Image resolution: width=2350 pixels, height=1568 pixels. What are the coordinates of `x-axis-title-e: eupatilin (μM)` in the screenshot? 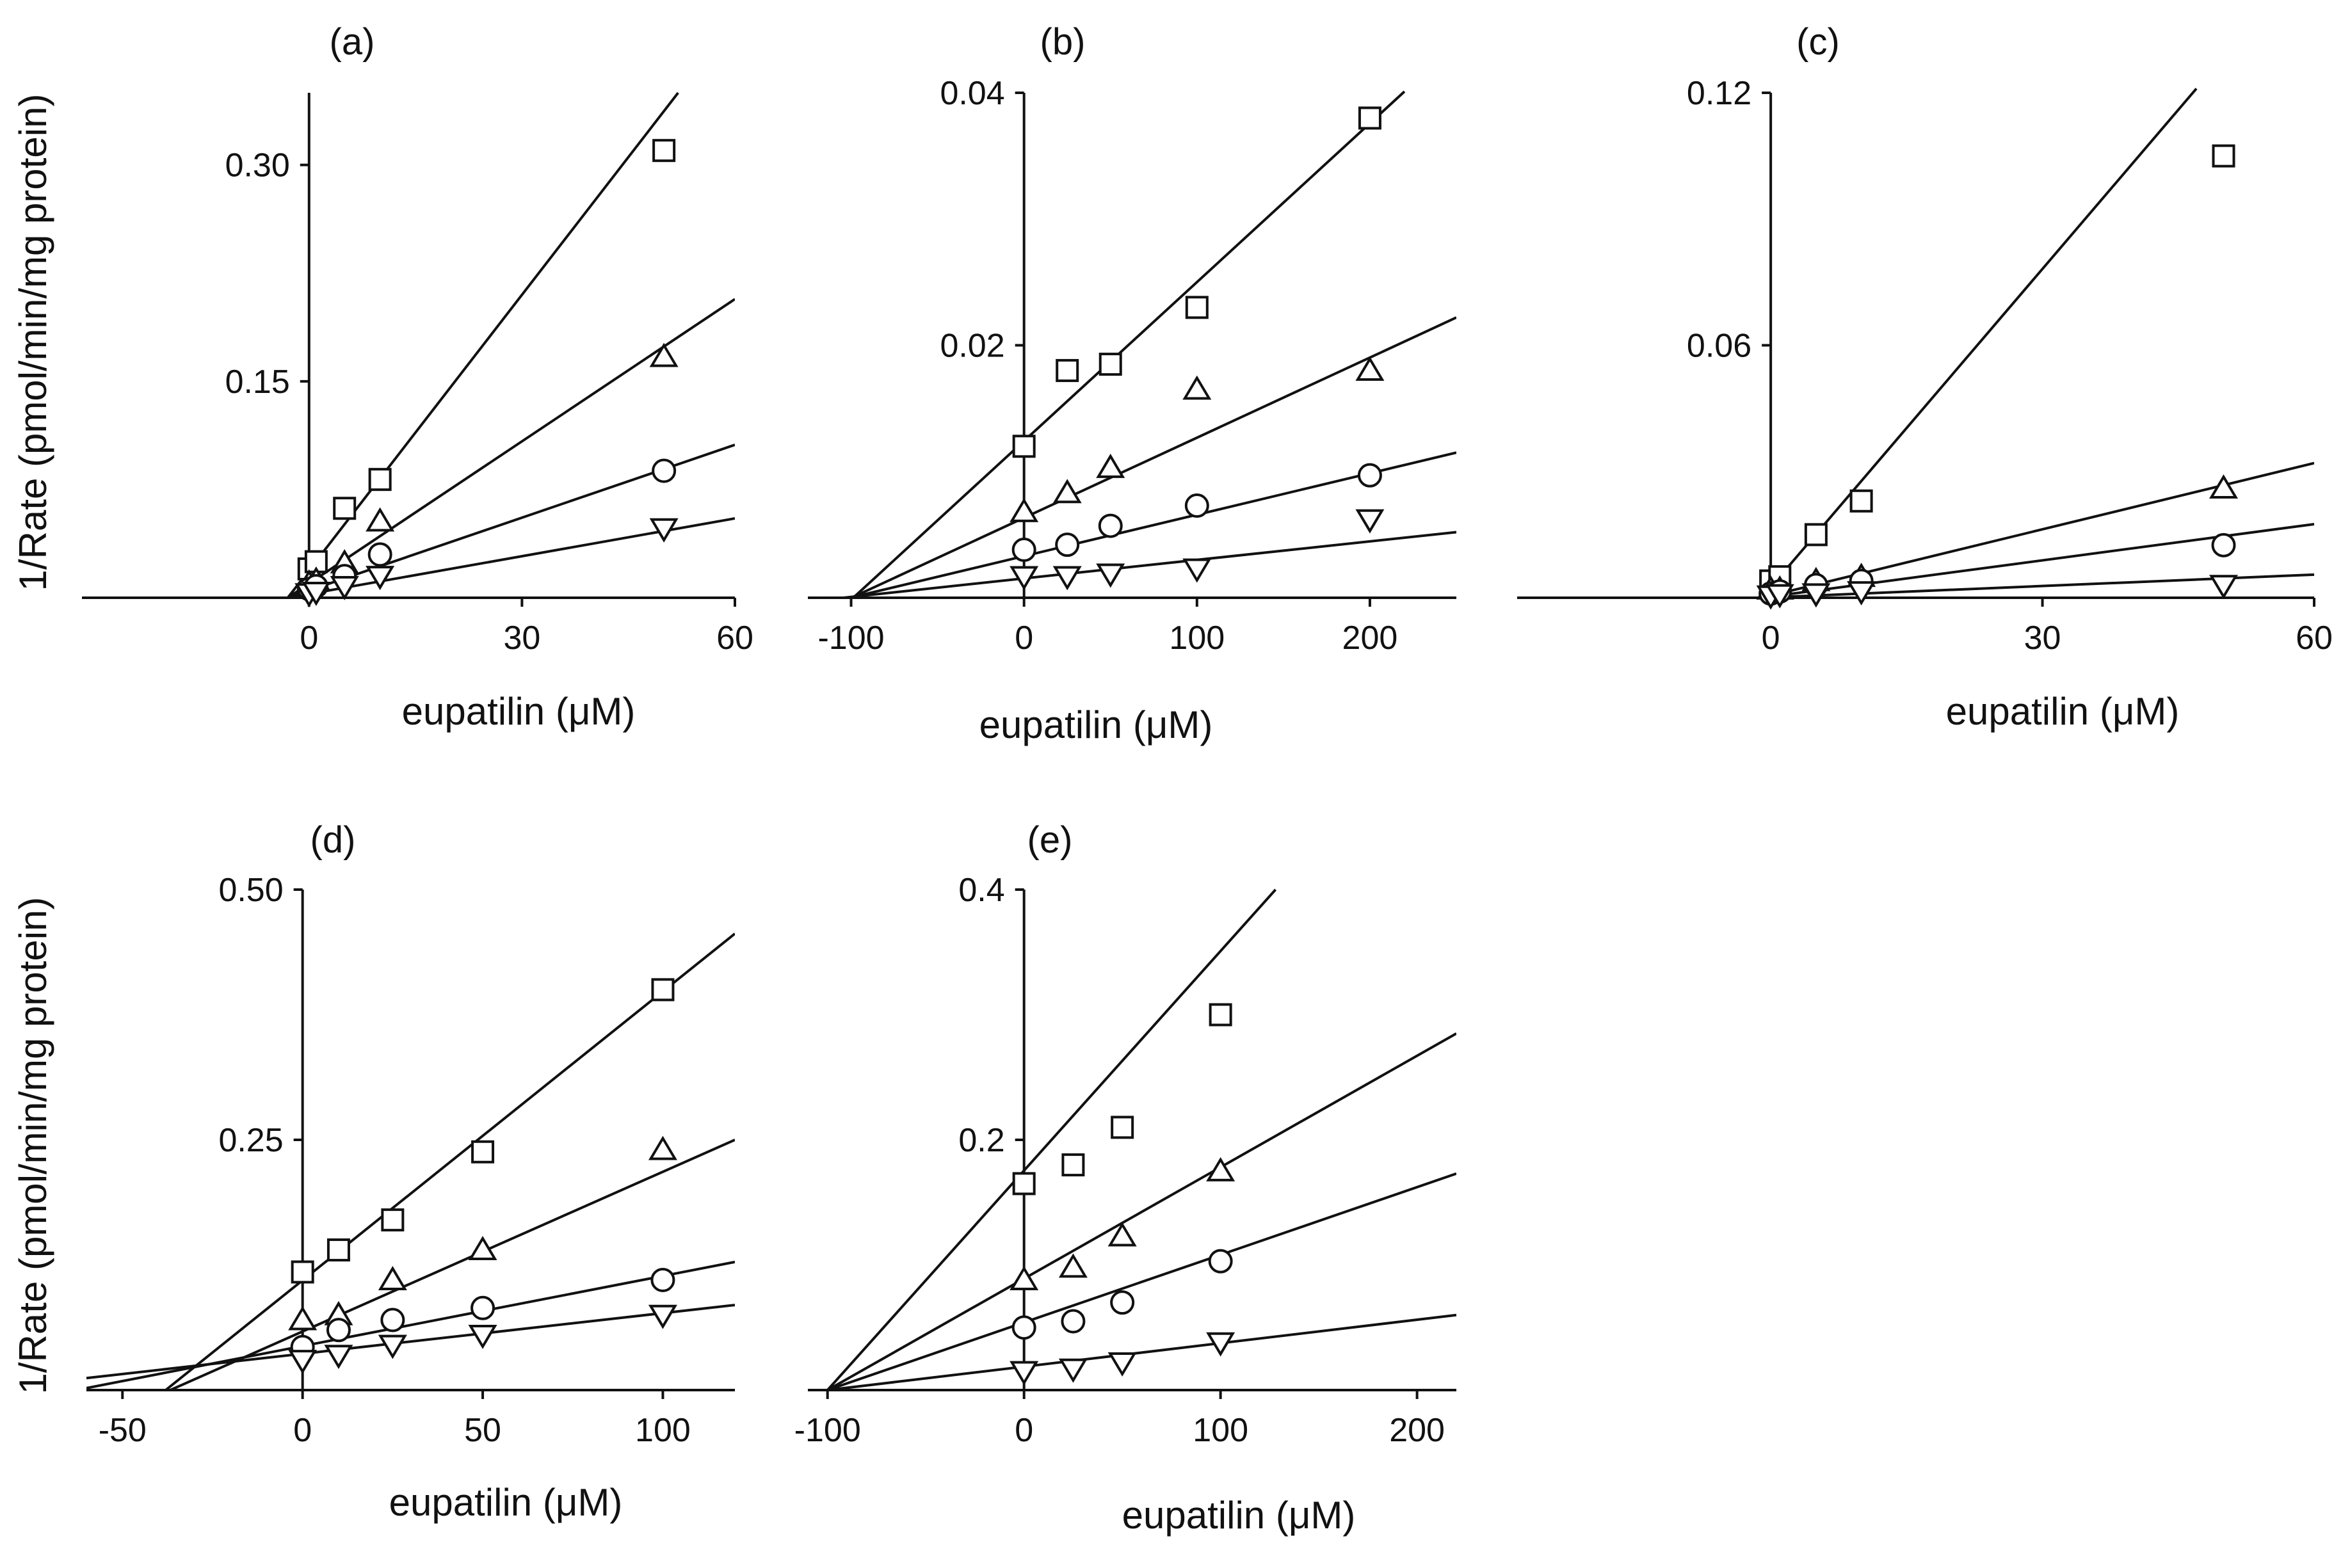 It's located at (1239, 1515).